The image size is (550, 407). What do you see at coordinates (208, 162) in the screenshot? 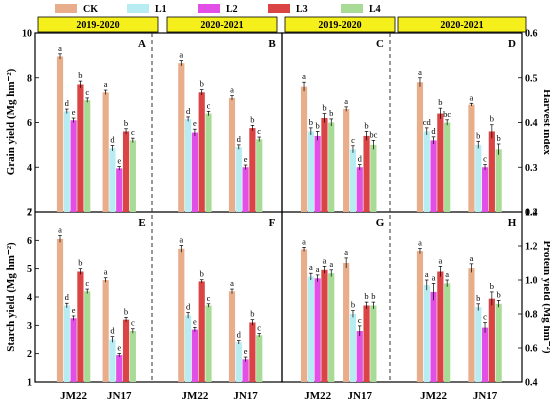
I see `bar-b-jm22-l4` at bounding box center [208, 162].